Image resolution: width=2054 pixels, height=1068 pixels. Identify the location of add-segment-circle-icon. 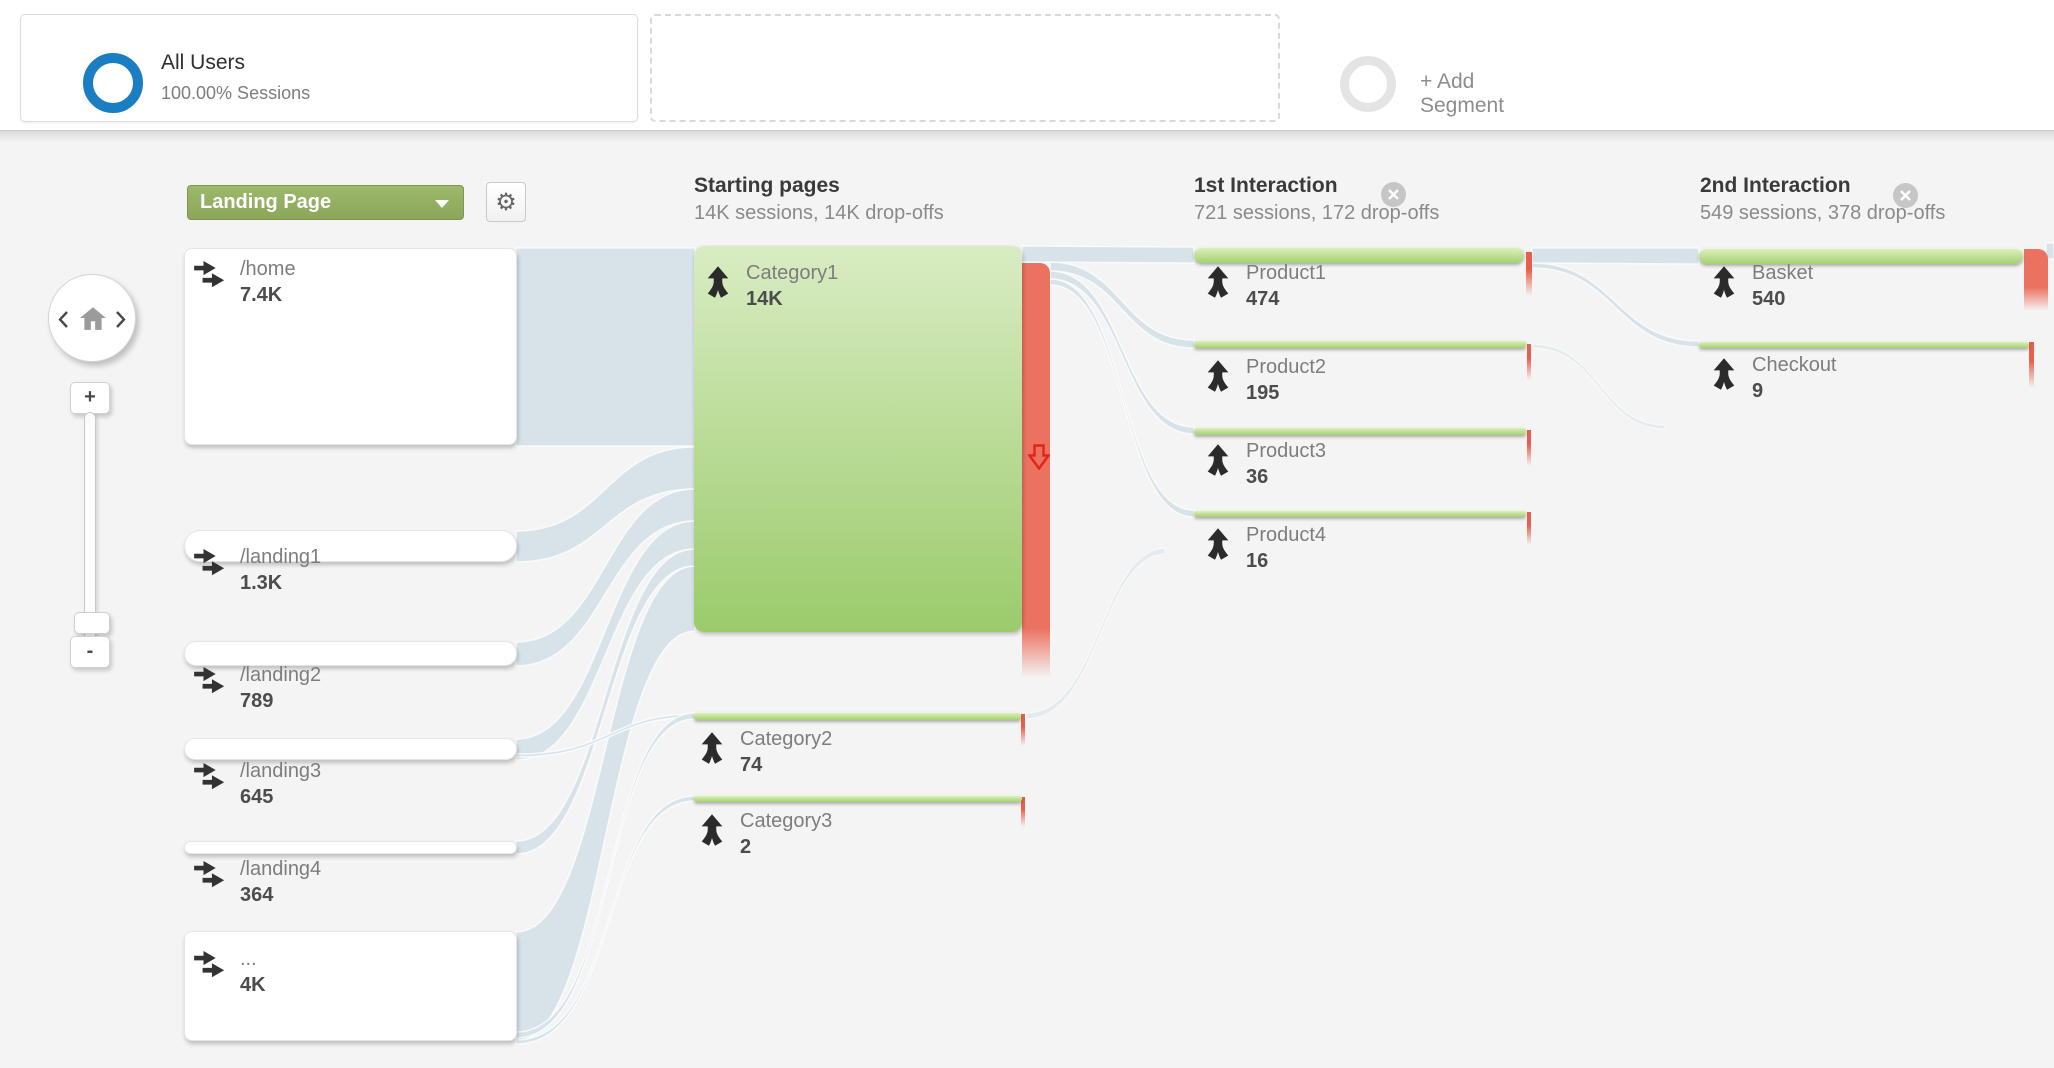
(1368, 84).